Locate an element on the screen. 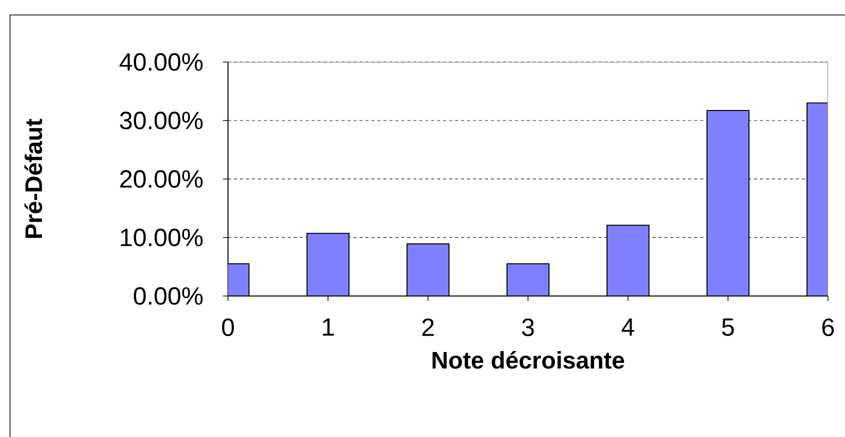 This screenshot has width=845, height=437. y-tick-label: 40.00% is located at coordinates (161, 62).